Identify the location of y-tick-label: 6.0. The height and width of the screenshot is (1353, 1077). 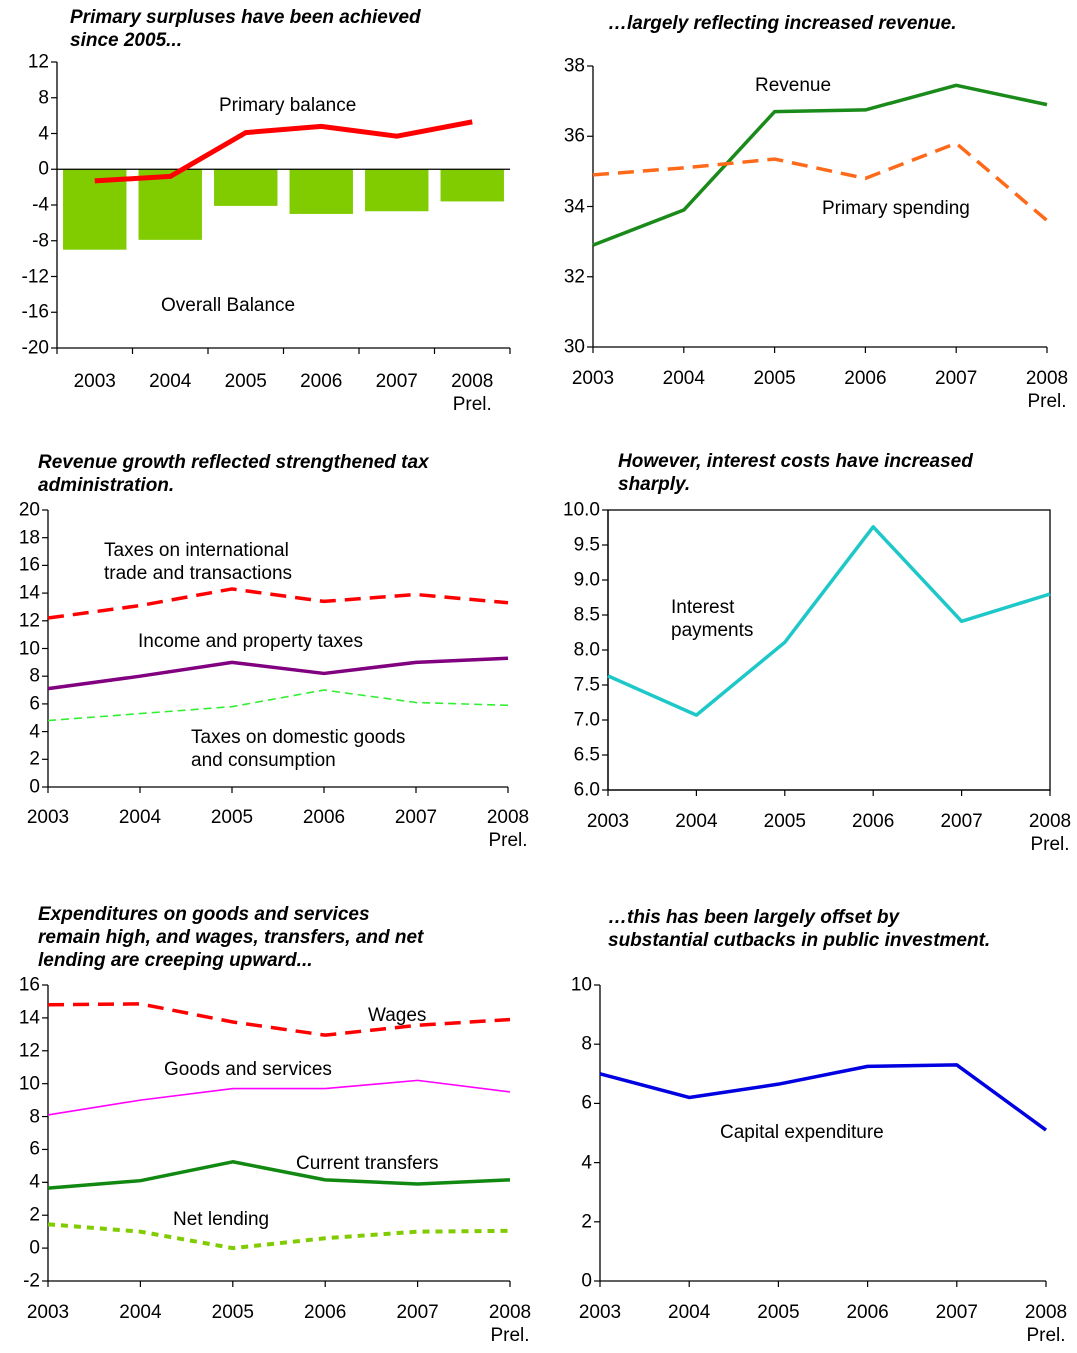
(586, 790).